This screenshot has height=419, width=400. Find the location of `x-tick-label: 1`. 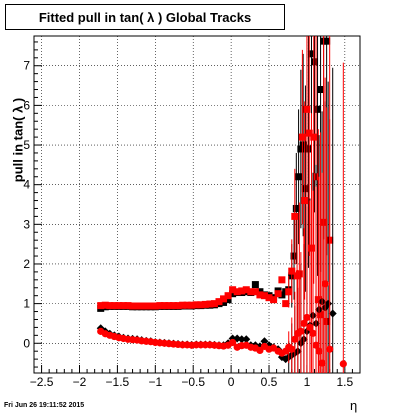

x-tick-label: 1 is located at coordinates (307, 382).